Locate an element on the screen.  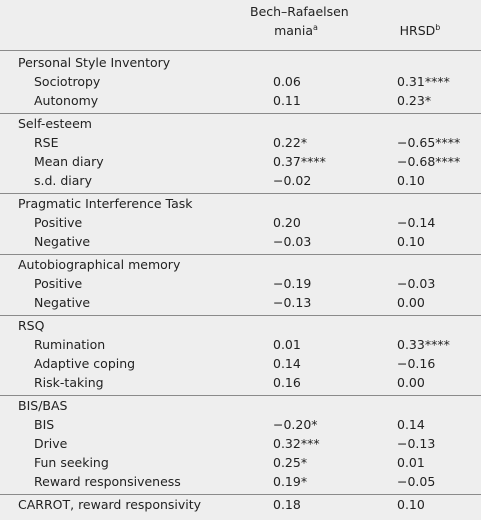
cell: −0.02 is located at coordinates (292, 180).